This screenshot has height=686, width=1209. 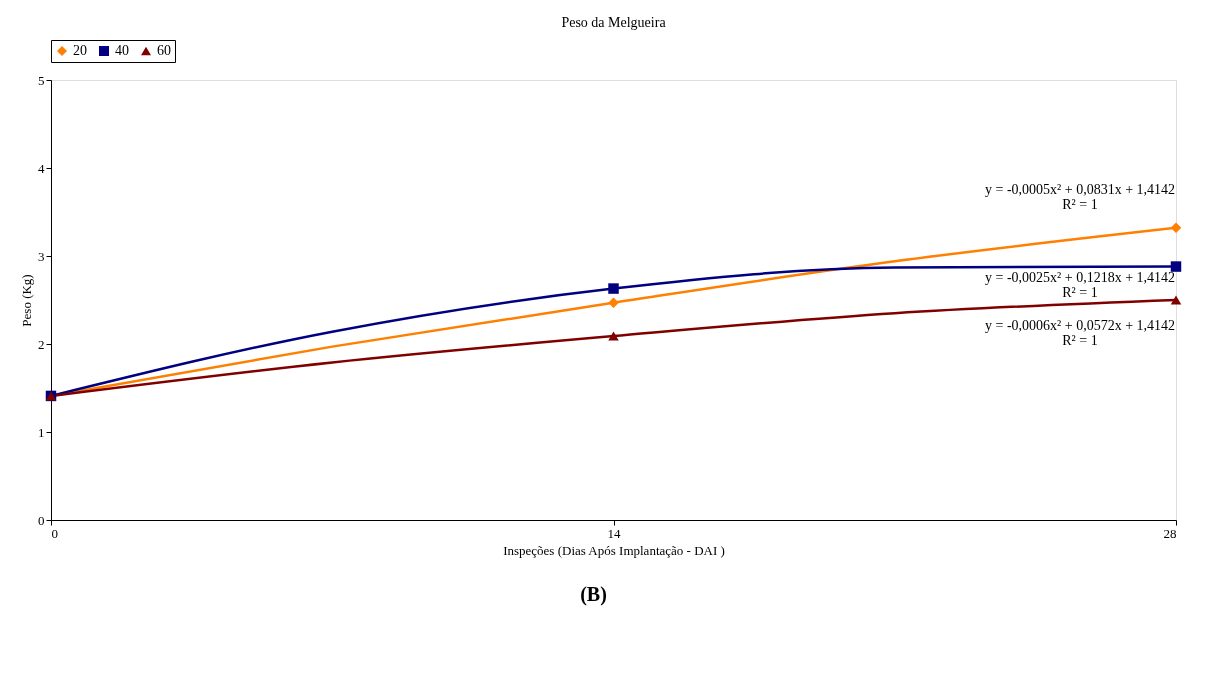 What do you see at coordinates (1080, 189) in the screenshot?
I see `annotation: y = -0,0005x² + 0,0831x + 1,4142` at bounding box center [1080, 189].